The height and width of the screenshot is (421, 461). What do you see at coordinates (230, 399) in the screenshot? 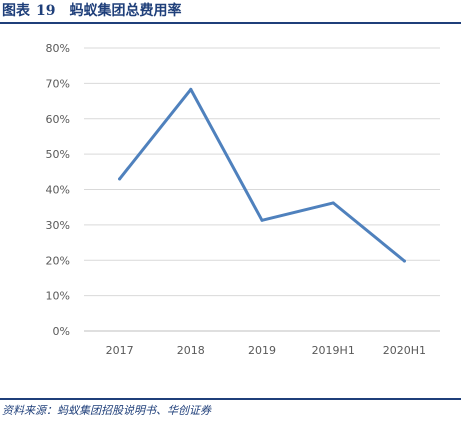
I see `source-rule` at bounding box center [230, 399].